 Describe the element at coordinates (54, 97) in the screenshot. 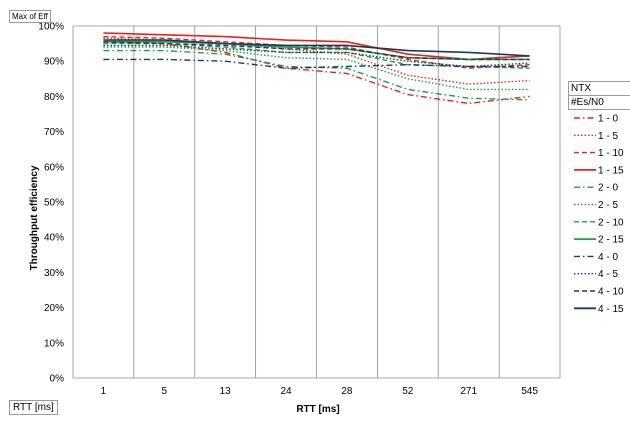

I see `y-tick-label: 80%` at that location.